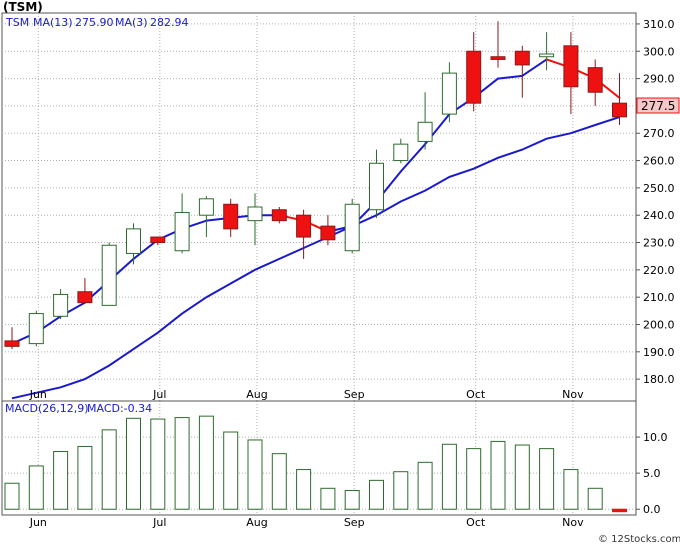  Describe the element at coordinates (655, 437) in the screenshot. I see `macd-tick-label: 10.0` at that location.